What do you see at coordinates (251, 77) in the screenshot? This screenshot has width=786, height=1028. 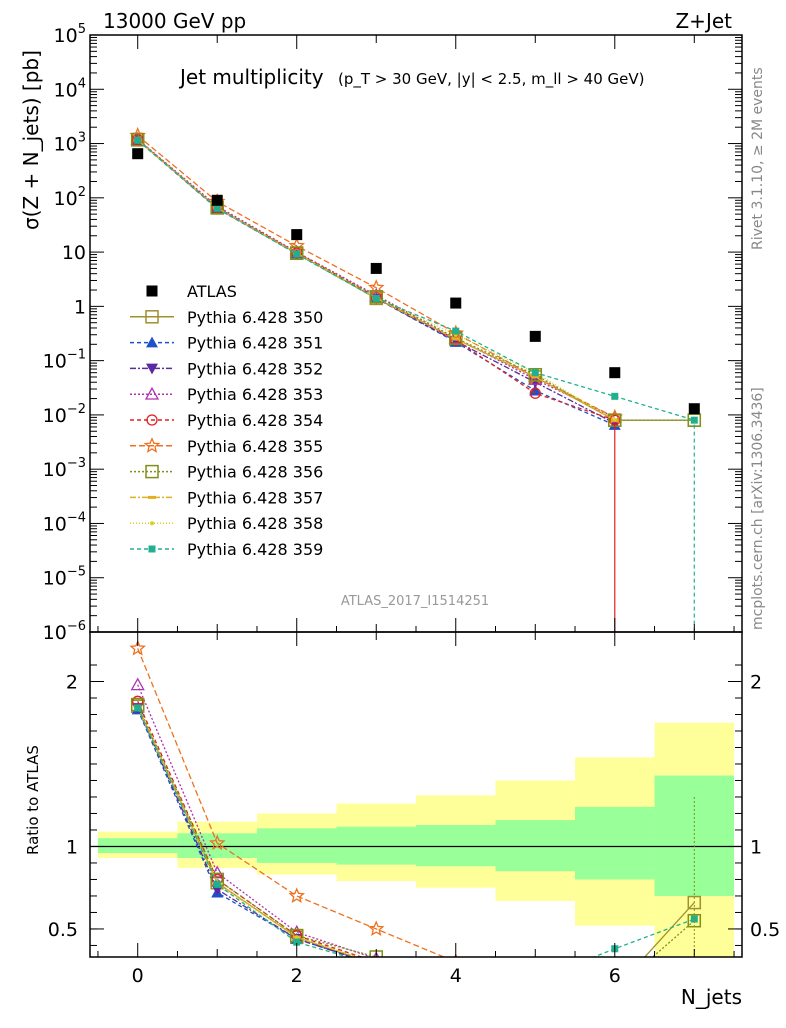 I see `chart-title-main: Jet multiplicity` at bounding box center [251, 77].